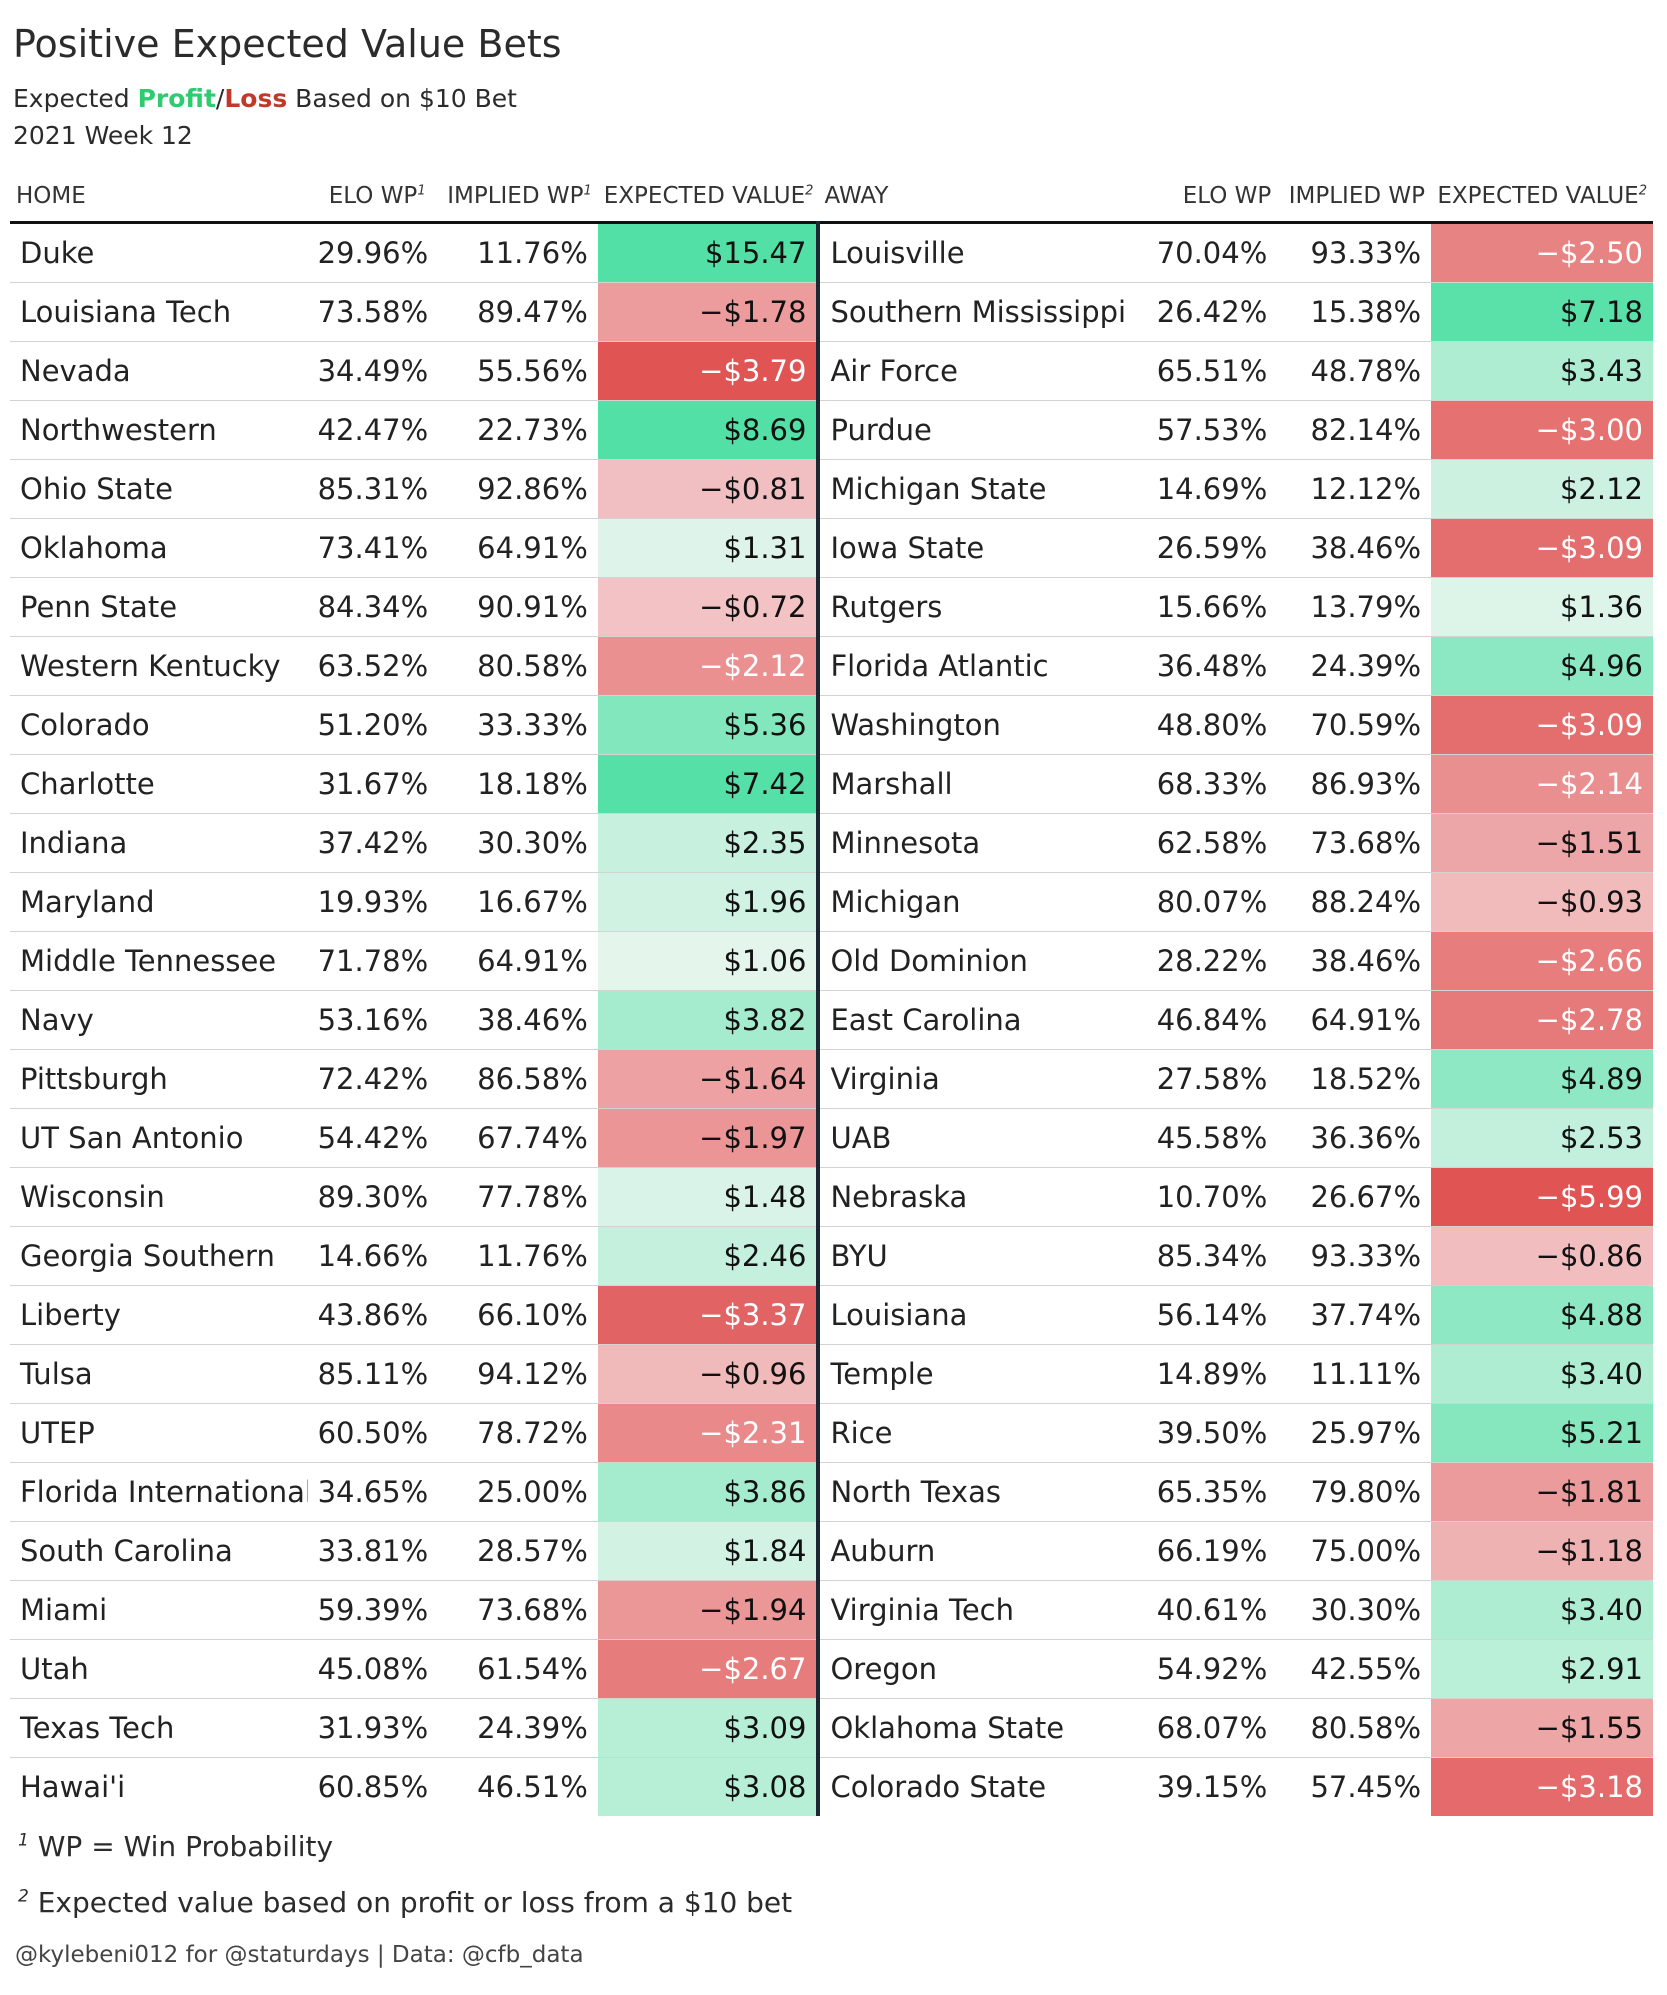 Image resolution: width=1667 pixels, height=1995 pixels. I want to click on header-away: AWAY, so click(973, 197).